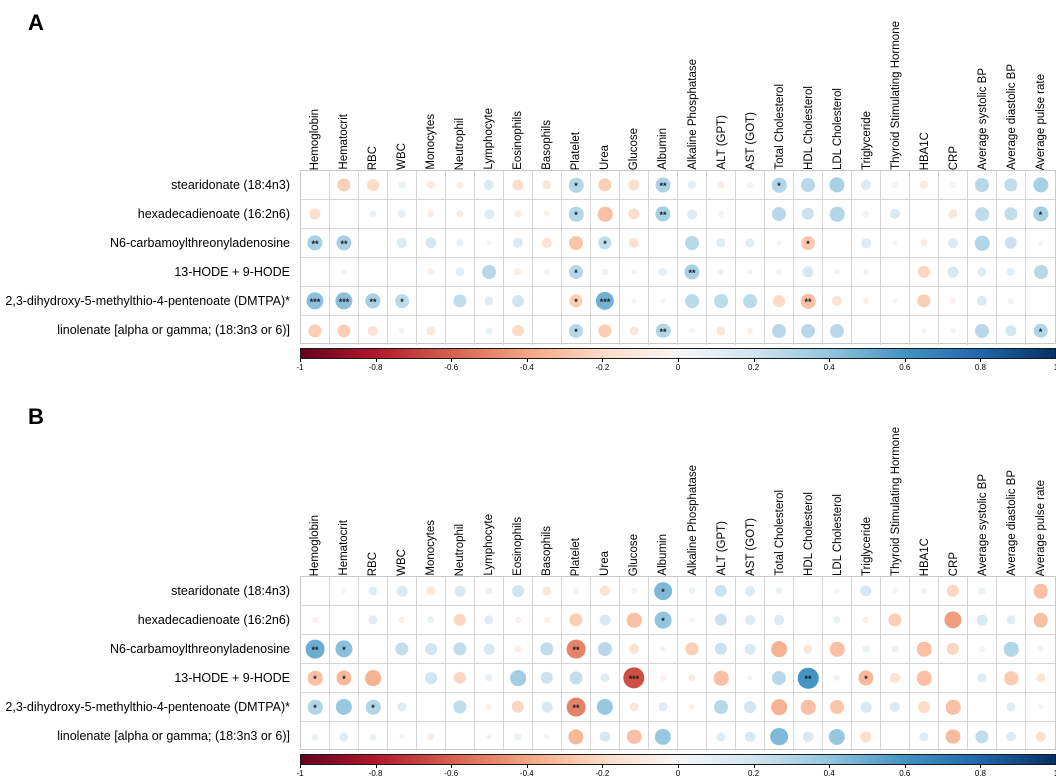  What do you see at coordinates (866, 546) in the screenshot?
I see `column-label: Triglyceride` at bounding box center [866, 546].